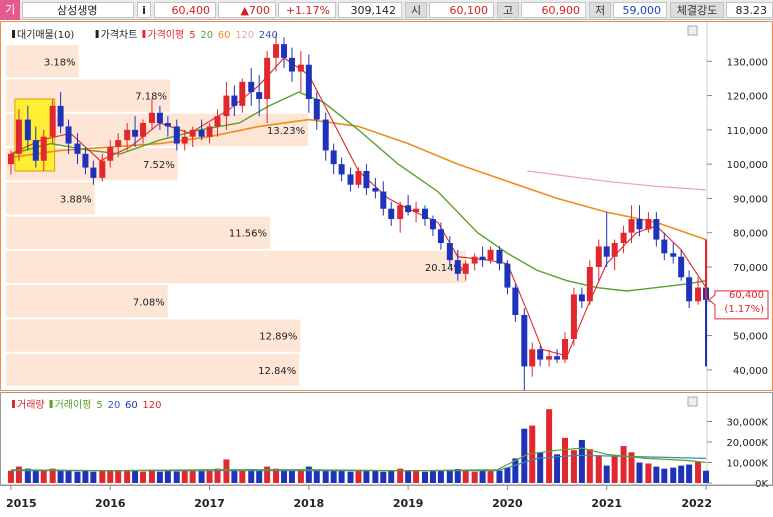  I want to click on legend-marker, so click(13, 404).